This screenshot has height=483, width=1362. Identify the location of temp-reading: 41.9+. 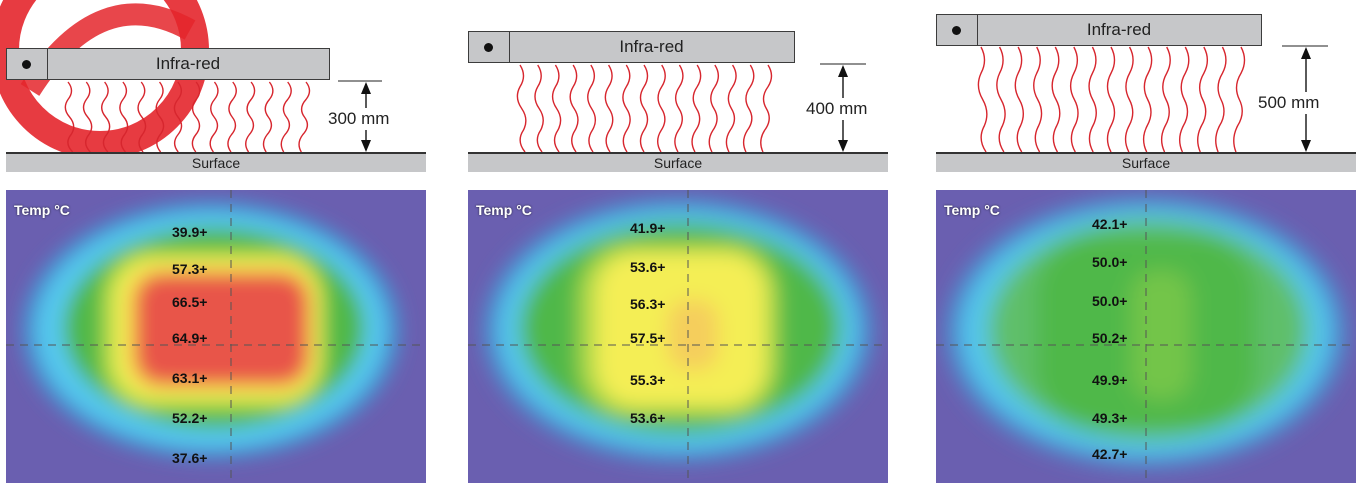
(648, 228).